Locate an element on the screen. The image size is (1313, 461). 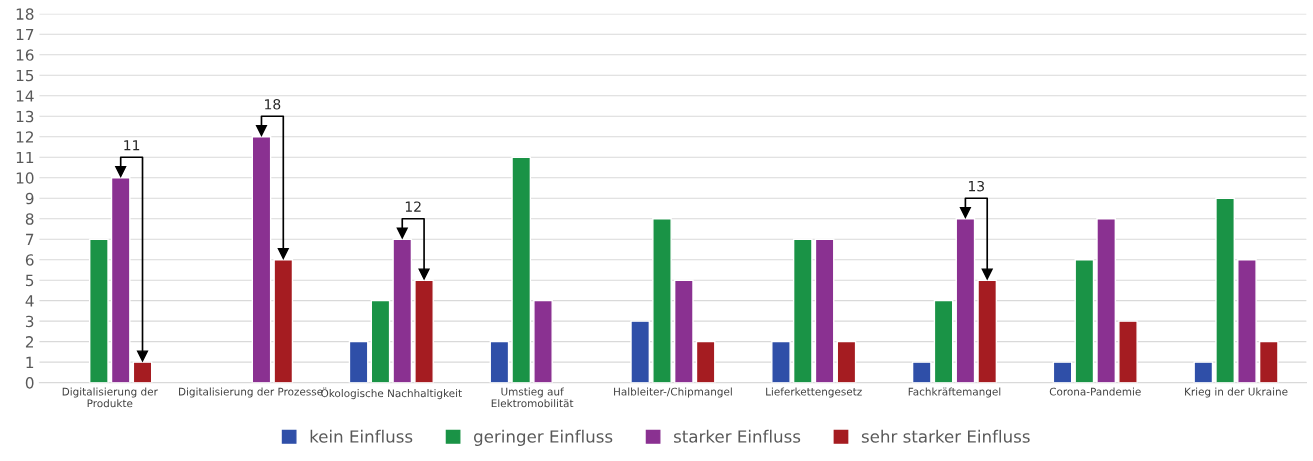
y-tick-label: 1 is located at coordinates (30, 362).